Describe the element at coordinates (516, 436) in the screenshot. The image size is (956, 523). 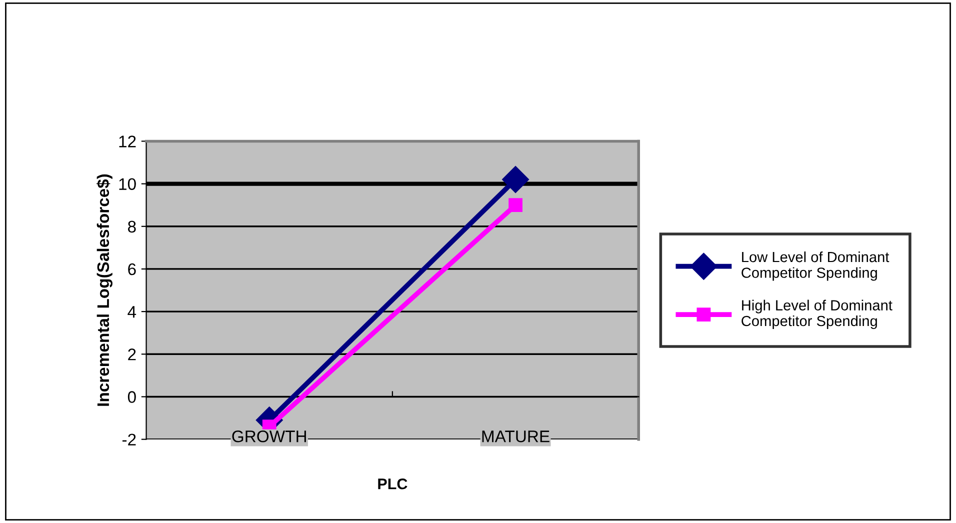
I see `x-tick-label: MATURE` at that location.